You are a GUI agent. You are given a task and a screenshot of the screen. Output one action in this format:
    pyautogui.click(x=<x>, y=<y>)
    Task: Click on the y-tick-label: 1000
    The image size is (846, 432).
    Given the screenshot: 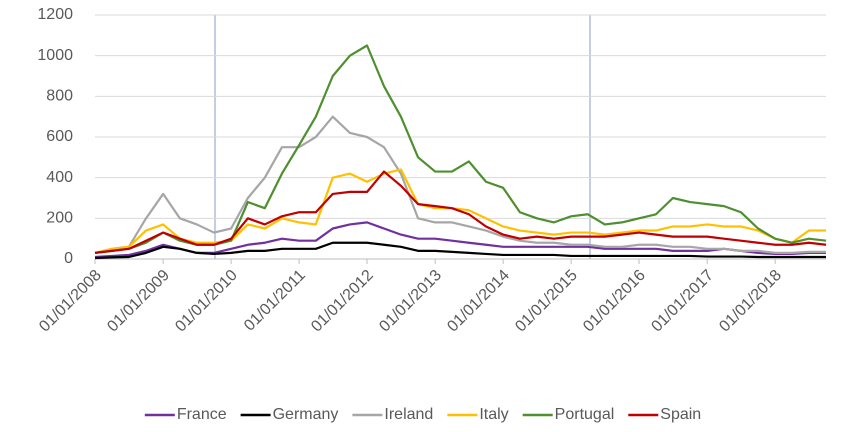 What is the action you would take?
    pyautogui.click(x=55, y=55)
    